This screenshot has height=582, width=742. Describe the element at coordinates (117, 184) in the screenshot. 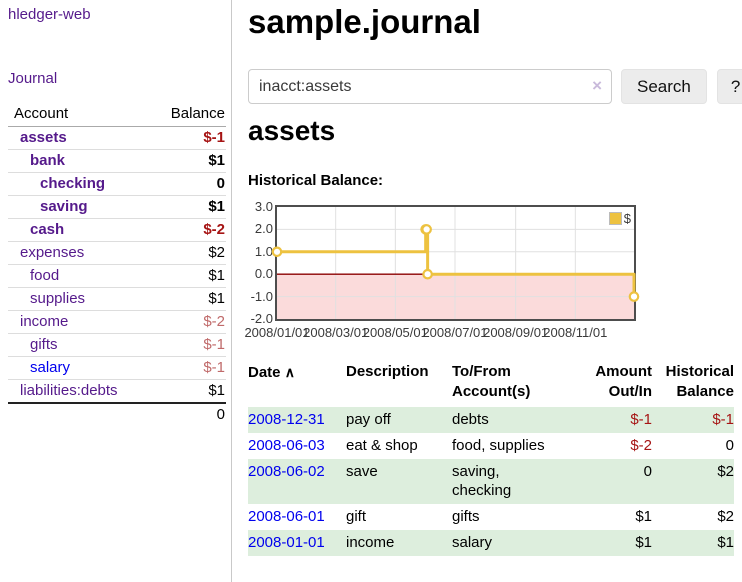

I see `account-row-checking: checking 0` at that location.